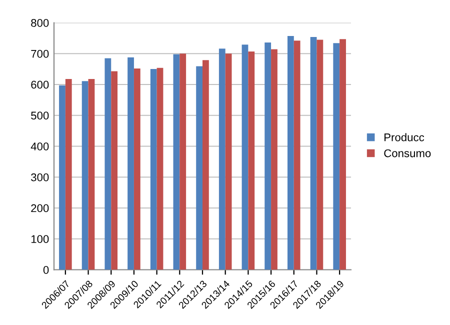 Image resolution: width=450 pixels, height=325 pixels. I want to click on legend-label: Consumo, so click(407, 153).